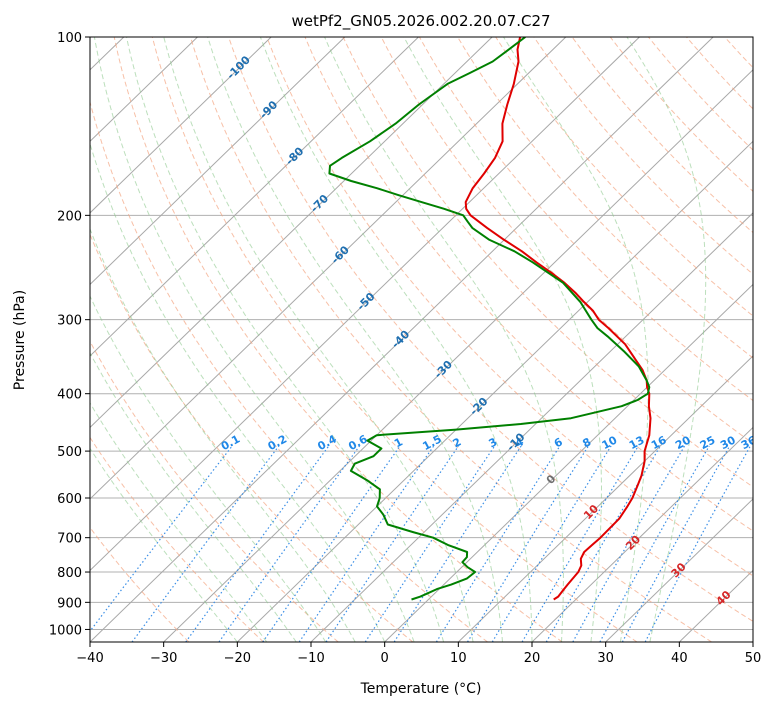 This screenshot has width=775, height=713. I want to click on mixing-ratio-label: 3, so click(493, 442).